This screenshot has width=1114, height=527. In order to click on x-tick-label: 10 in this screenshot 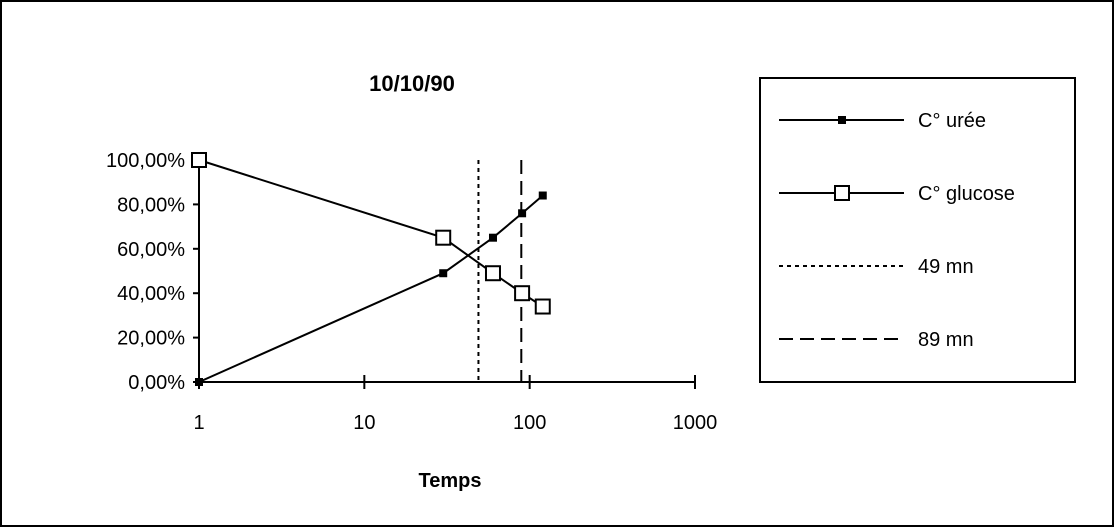, I will do `click(364, 423)`.